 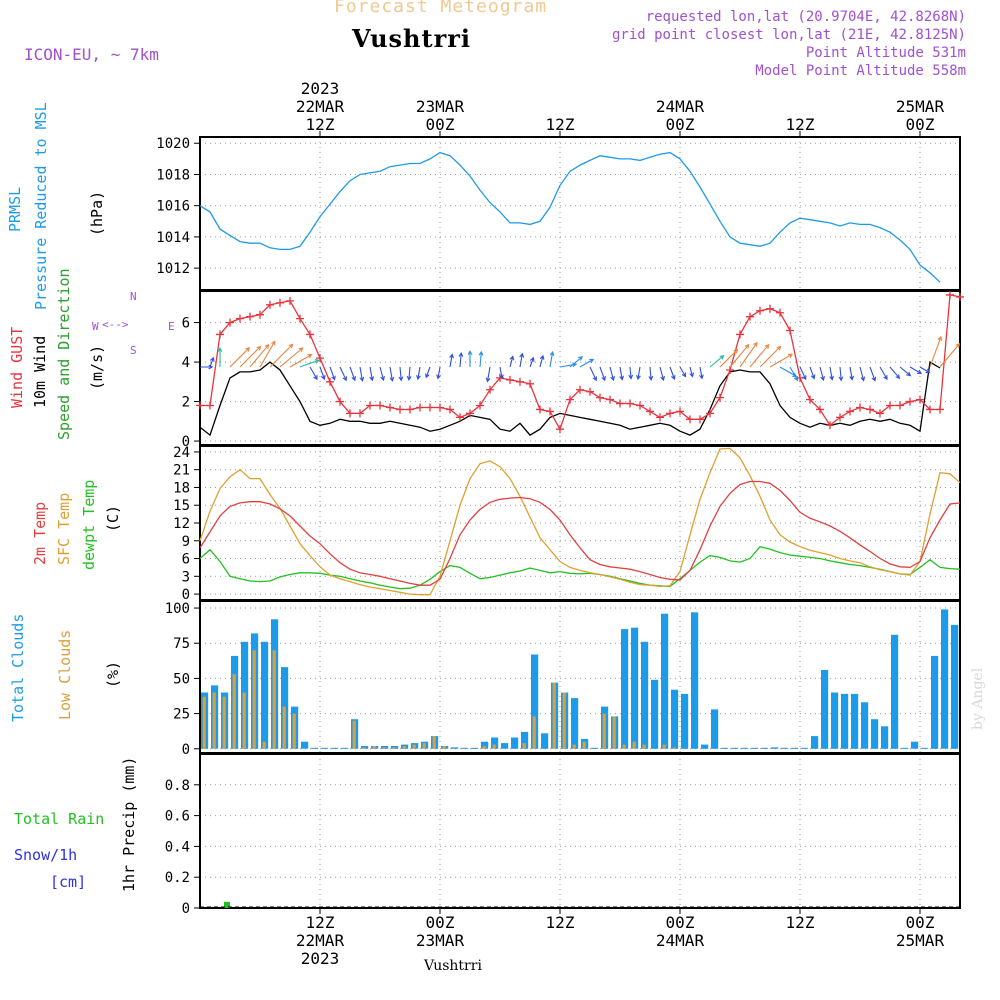 I want to click on y-tick-label: 9, so click(x=186, y=542).